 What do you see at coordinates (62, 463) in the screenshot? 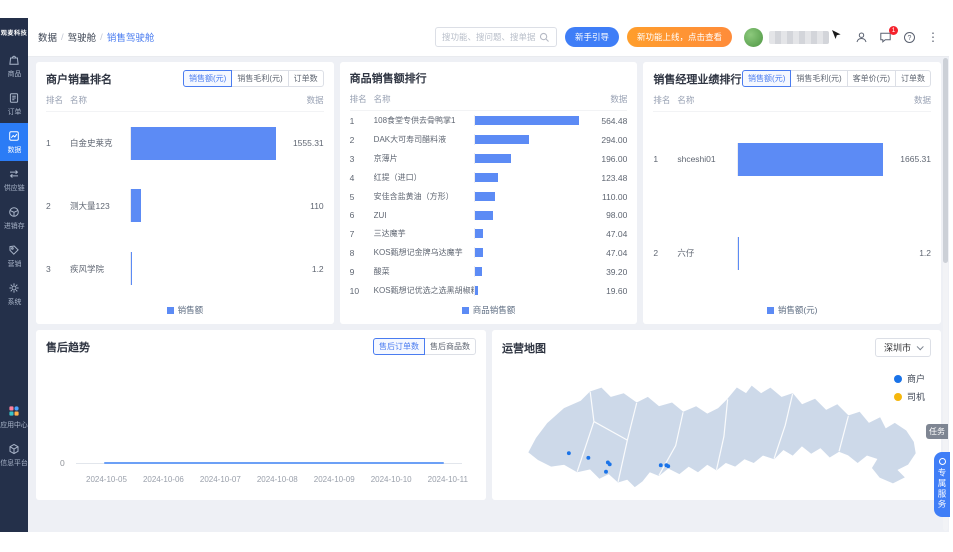
I see `y-axis-zero-label: 0` at bounding box center [62, 463].